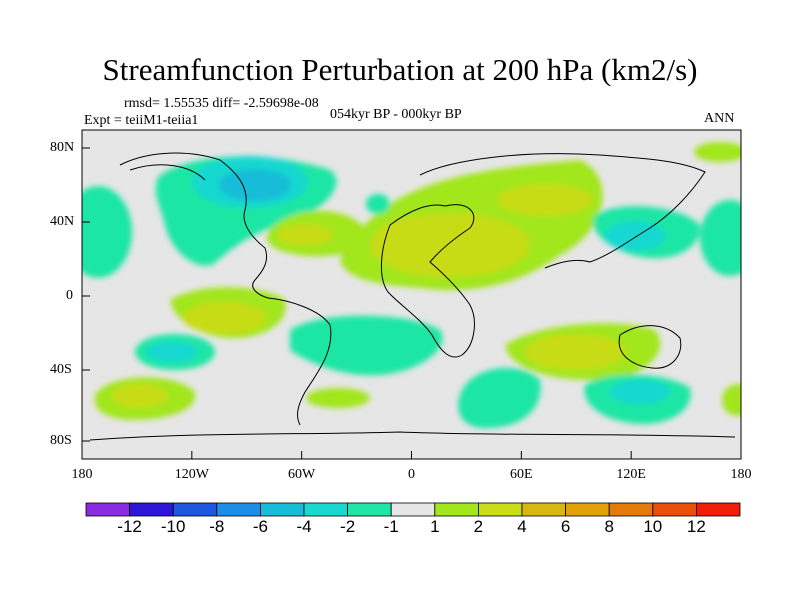 The width and height of the screenshot is (800, 600). I want to click on colorbar-label: -10, so click(173, 526).